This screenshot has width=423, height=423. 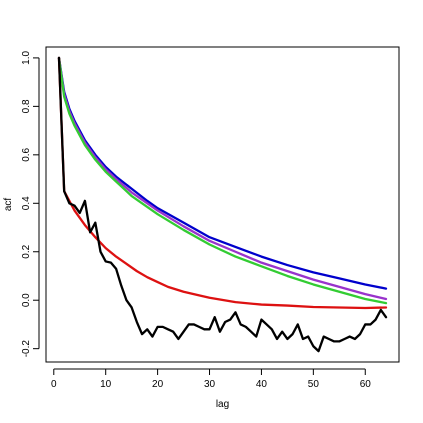 What do you see at coordinates (26, 106) in the screenshot?
I see `y-tick-label: 0.8` at bounding box center [26, 106].